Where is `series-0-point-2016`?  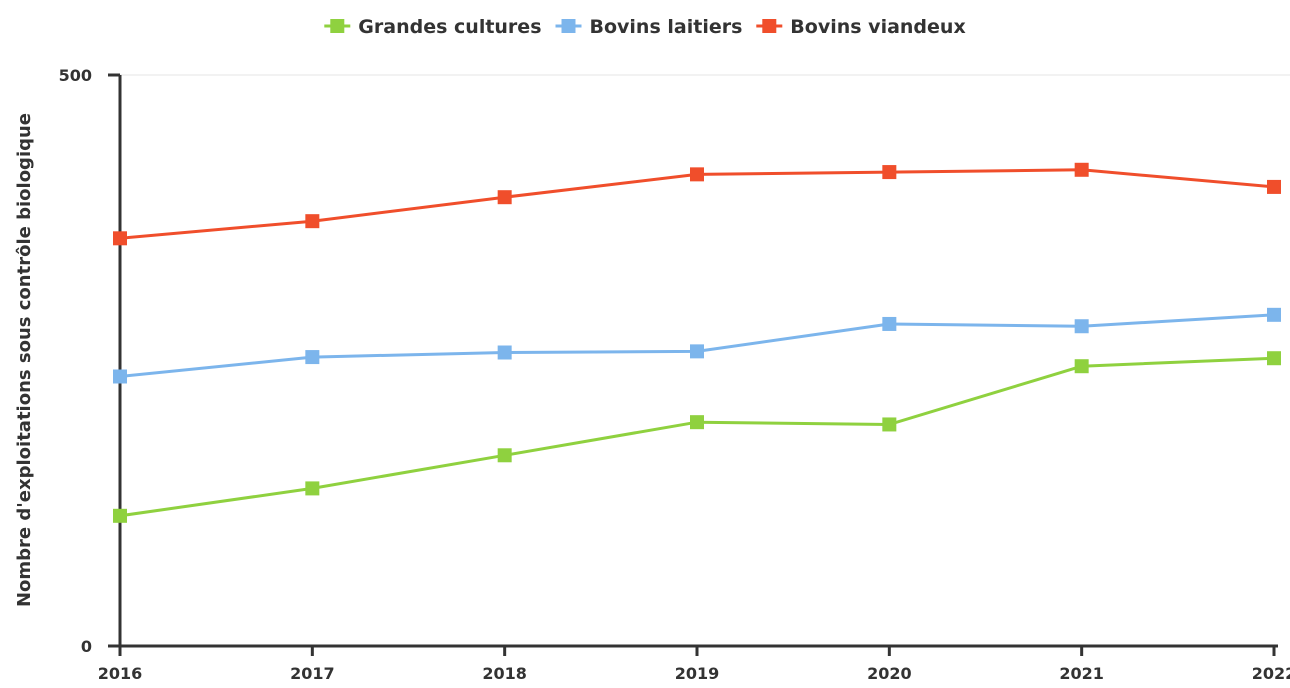
series-0-point-2016 is located at coordinates (120, 515).